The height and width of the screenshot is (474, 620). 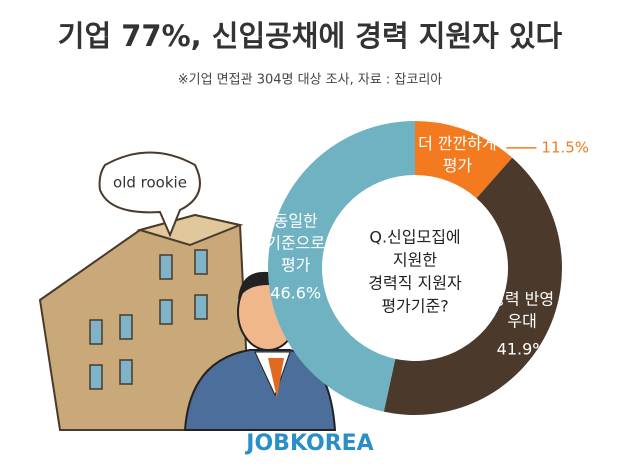 What do you see at coordinates (521, 321) in the screenshot?
I see `slice-label: 우대` at bounding box center [521, 321].